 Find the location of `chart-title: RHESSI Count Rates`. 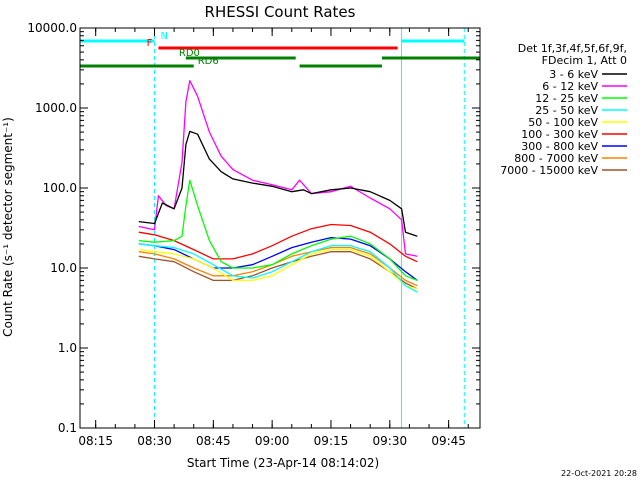

chart-title: RHESSI Count Rates is located at coordinates (280, 12).